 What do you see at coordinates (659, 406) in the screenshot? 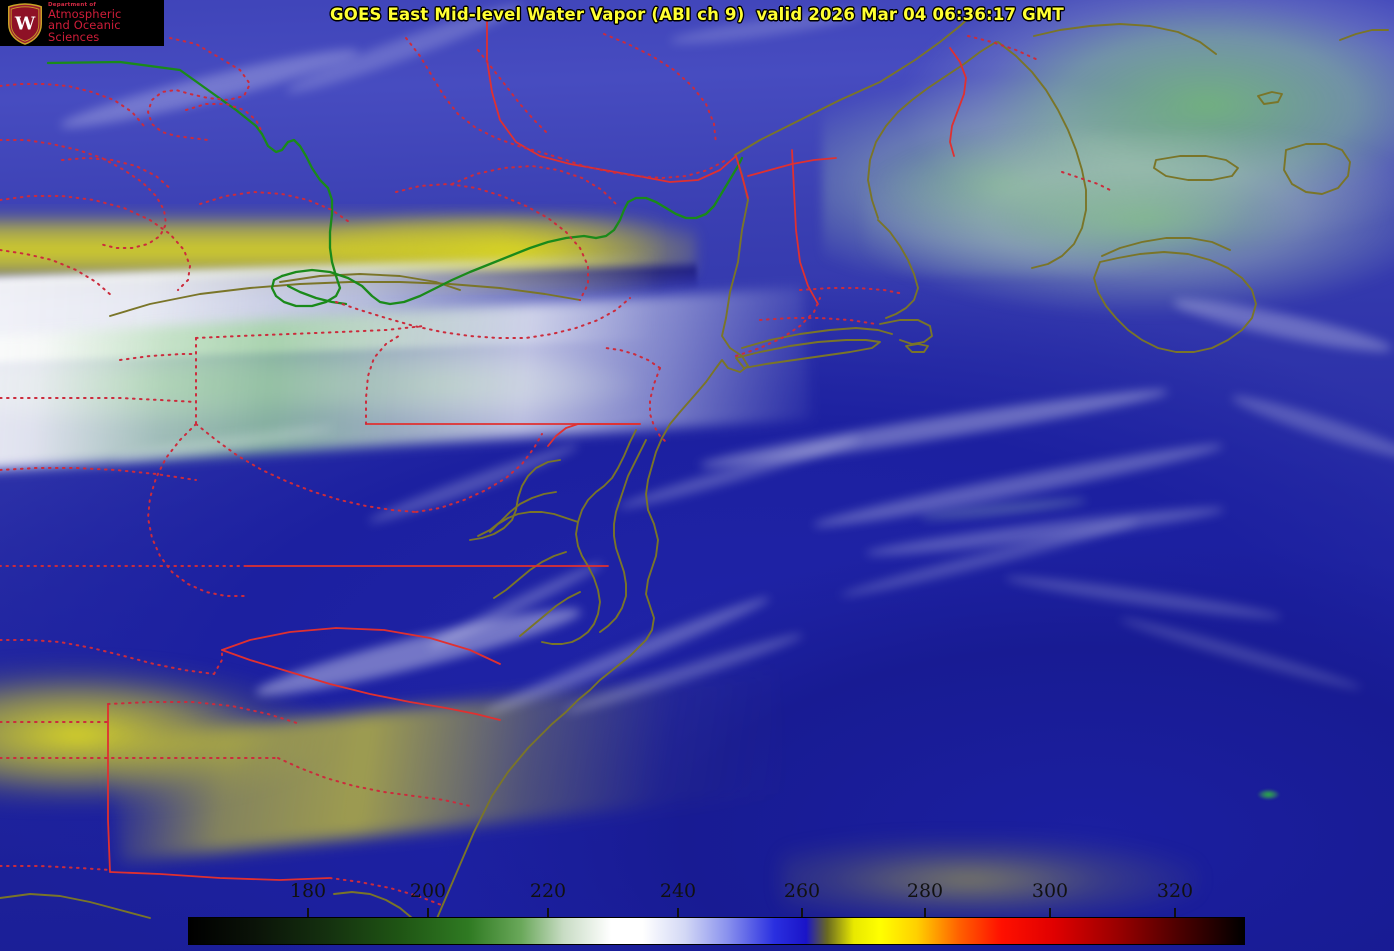
I see `border-dotted-nj` at bounding box center [659, 406].